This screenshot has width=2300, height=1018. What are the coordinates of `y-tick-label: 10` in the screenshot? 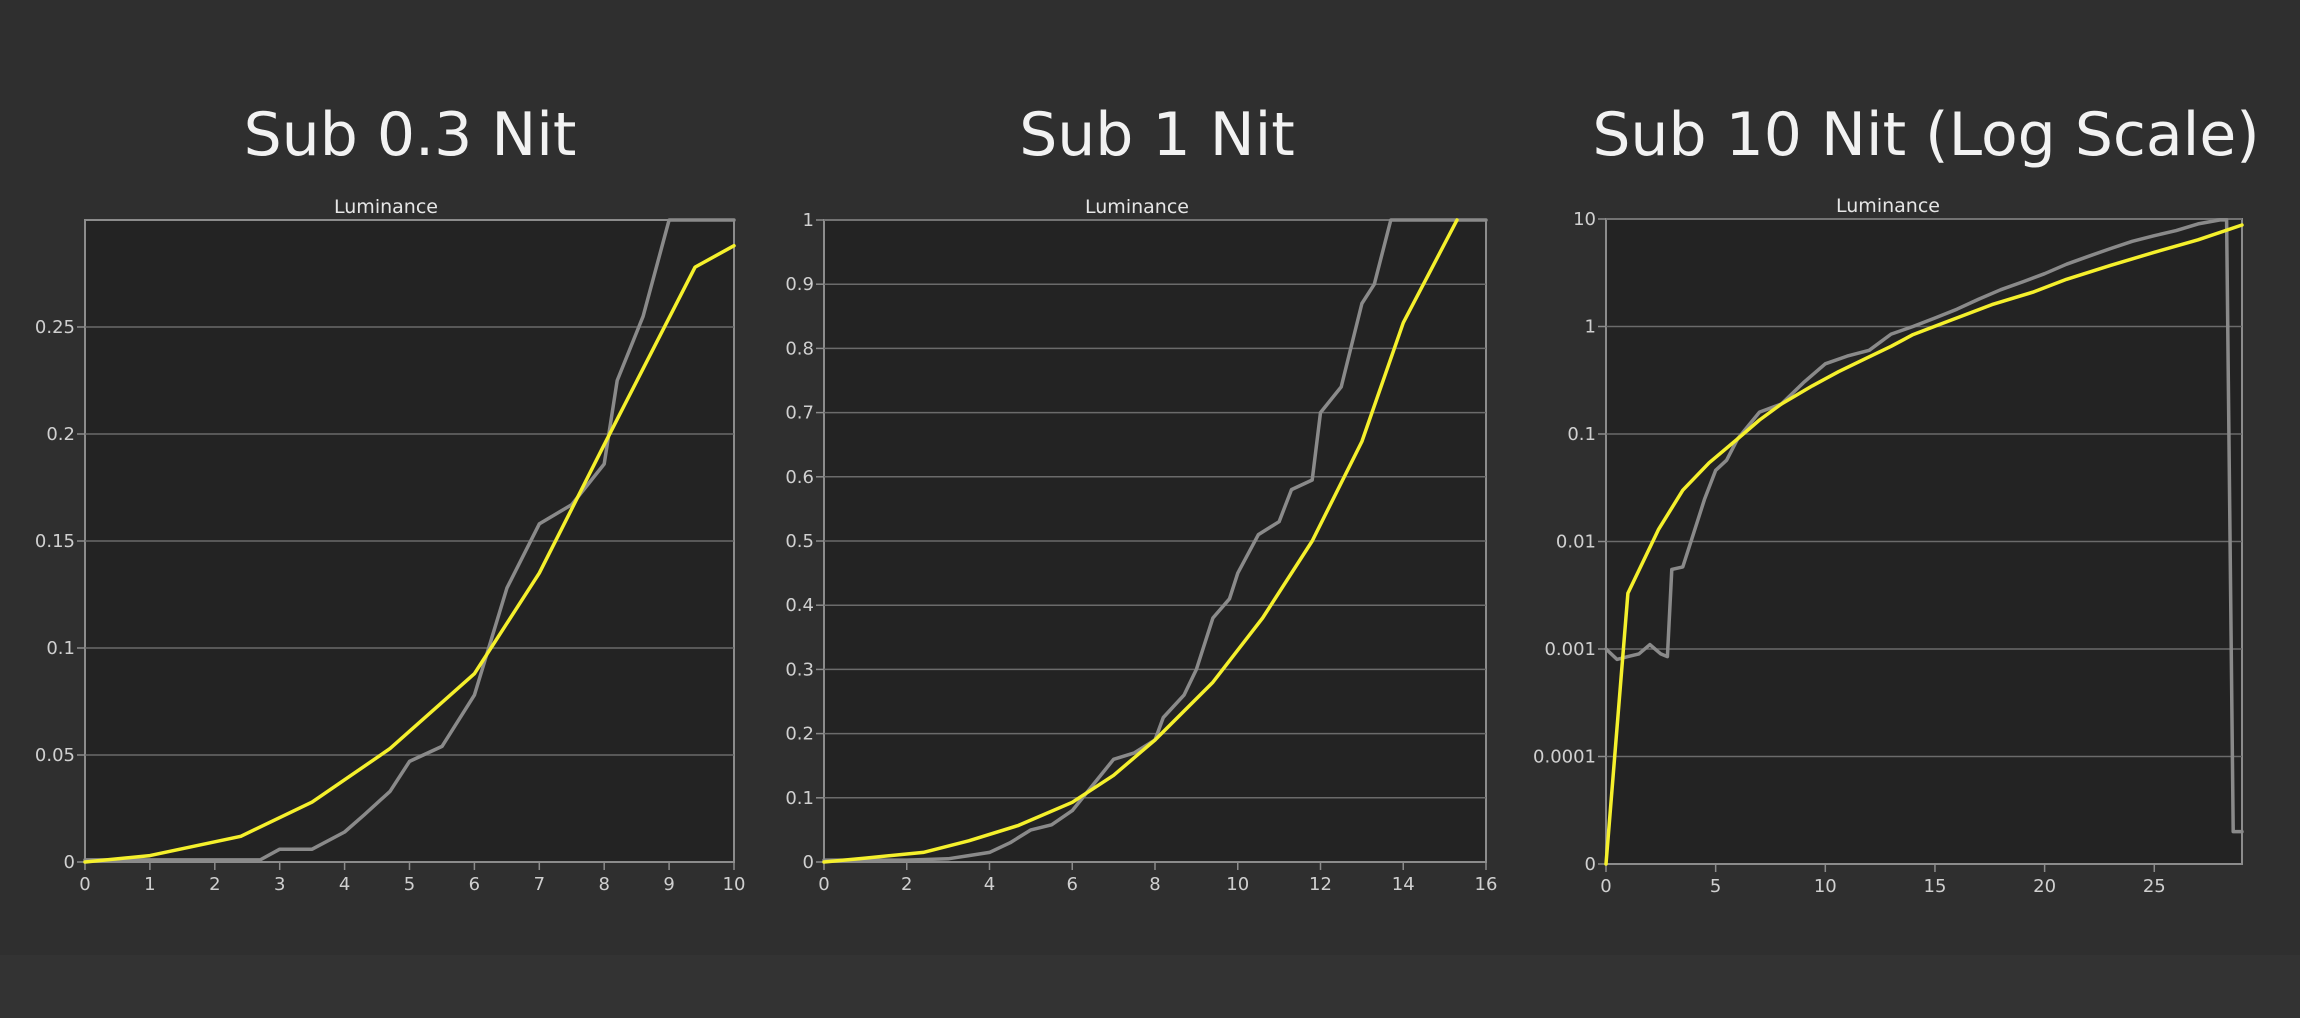 It's located at (1584, 219).